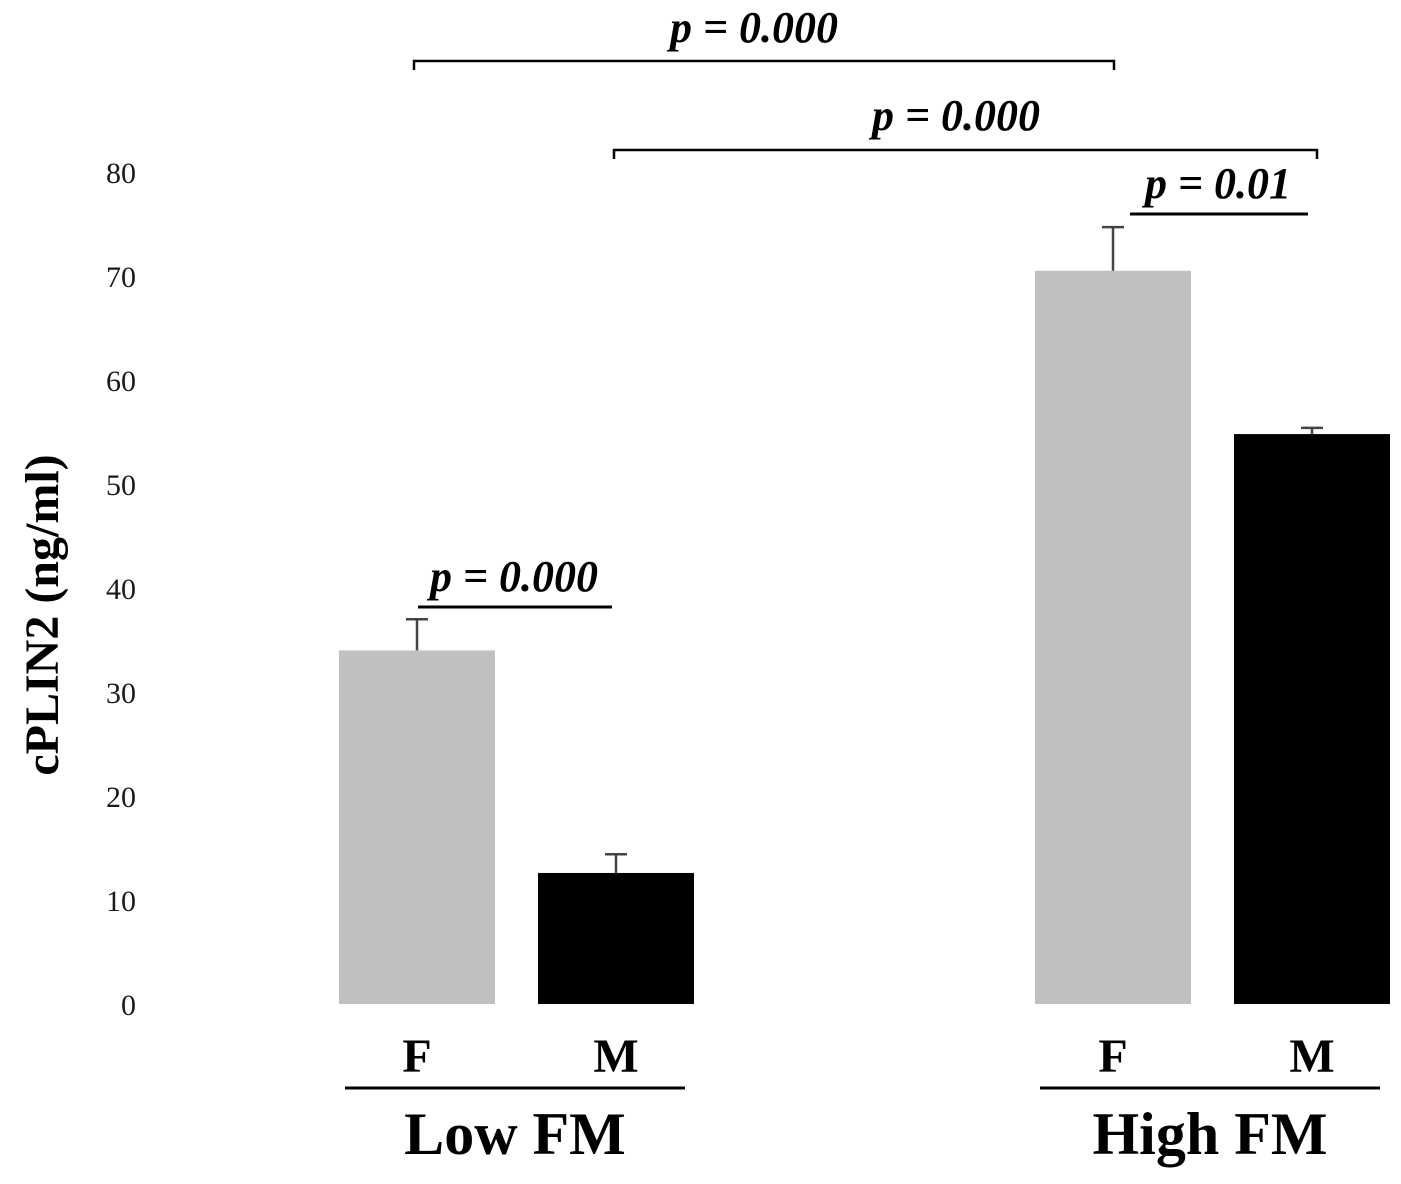 This screenshot has width=1401, height=1184. I want to click on bar-low-fm-m, so click(616, 938).